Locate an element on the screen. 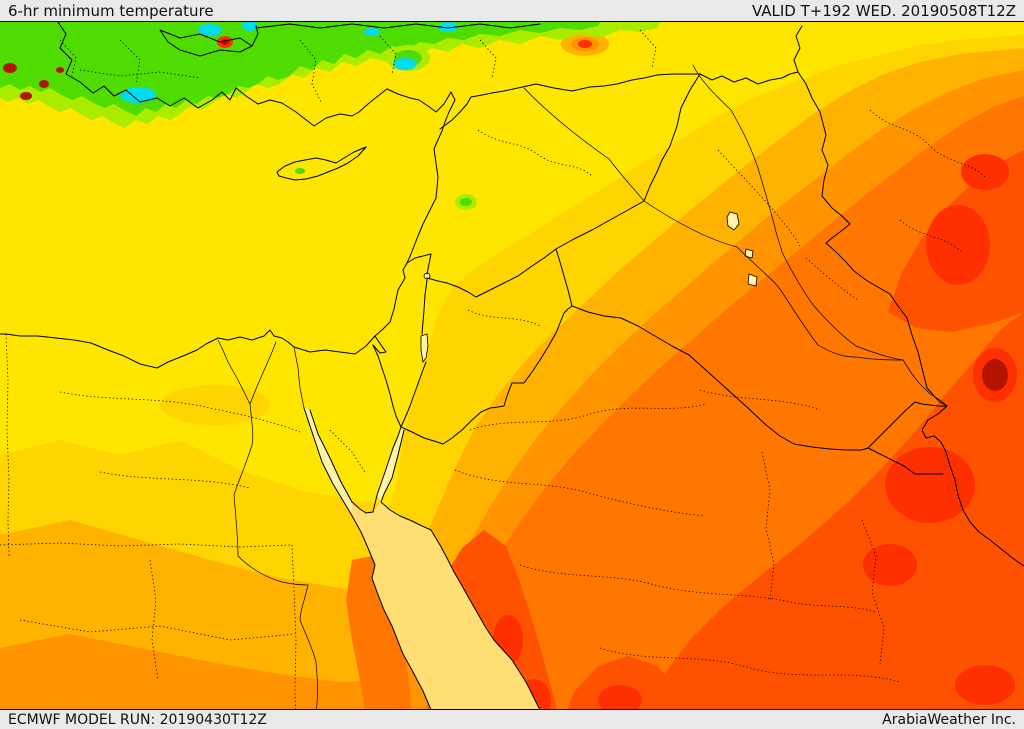  warm-spot-core is located at coordinates (585, 44).